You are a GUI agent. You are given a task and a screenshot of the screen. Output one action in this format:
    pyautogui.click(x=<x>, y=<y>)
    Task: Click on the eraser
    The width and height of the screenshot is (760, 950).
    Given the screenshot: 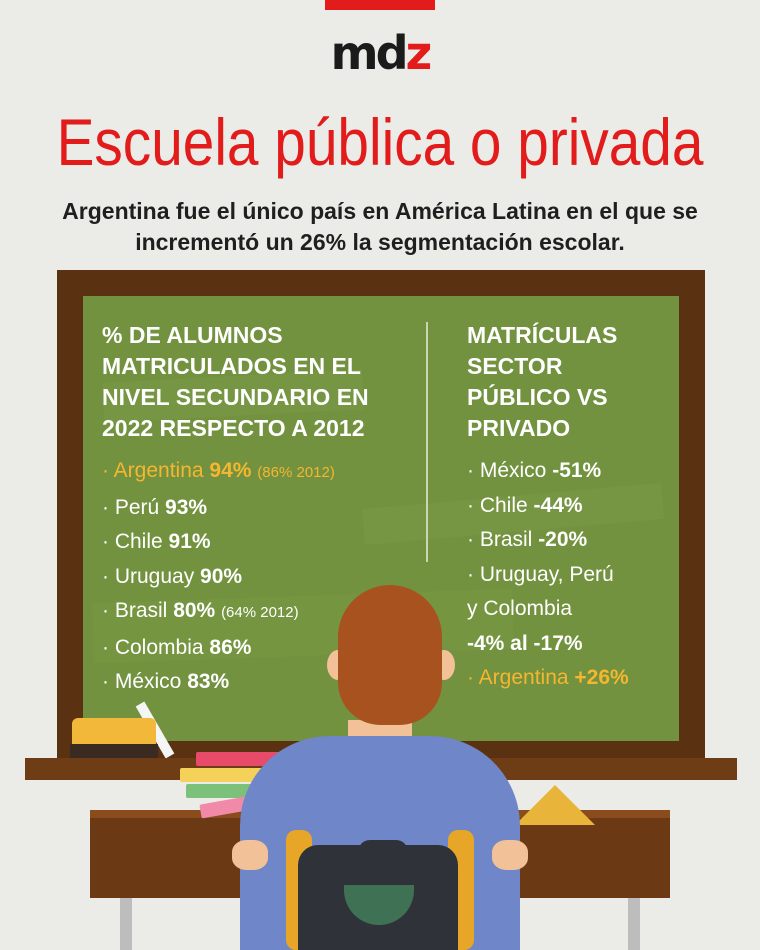 What is the action you would take?
    pyautogui.click(x=114, y=732)
    